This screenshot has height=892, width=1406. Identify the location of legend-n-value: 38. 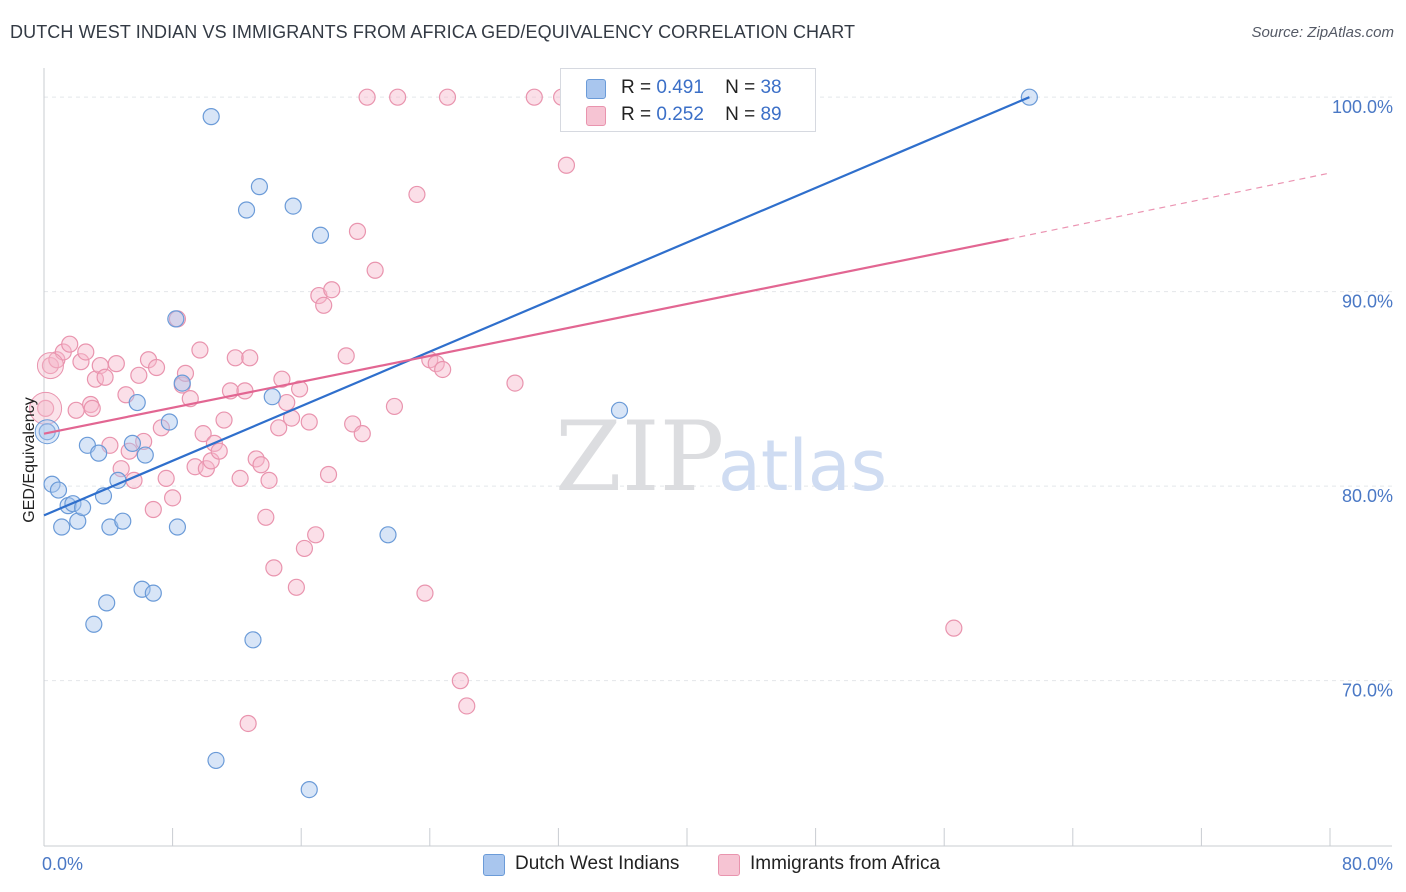
(771, 87).